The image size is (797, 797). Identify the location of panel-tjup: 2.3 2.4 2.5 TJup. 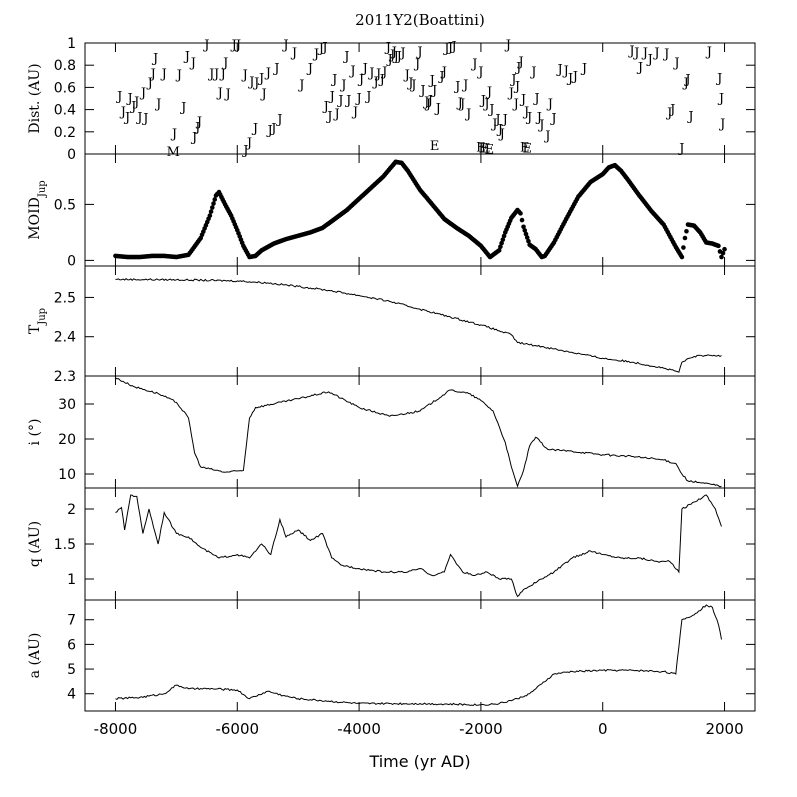
(391, 325).